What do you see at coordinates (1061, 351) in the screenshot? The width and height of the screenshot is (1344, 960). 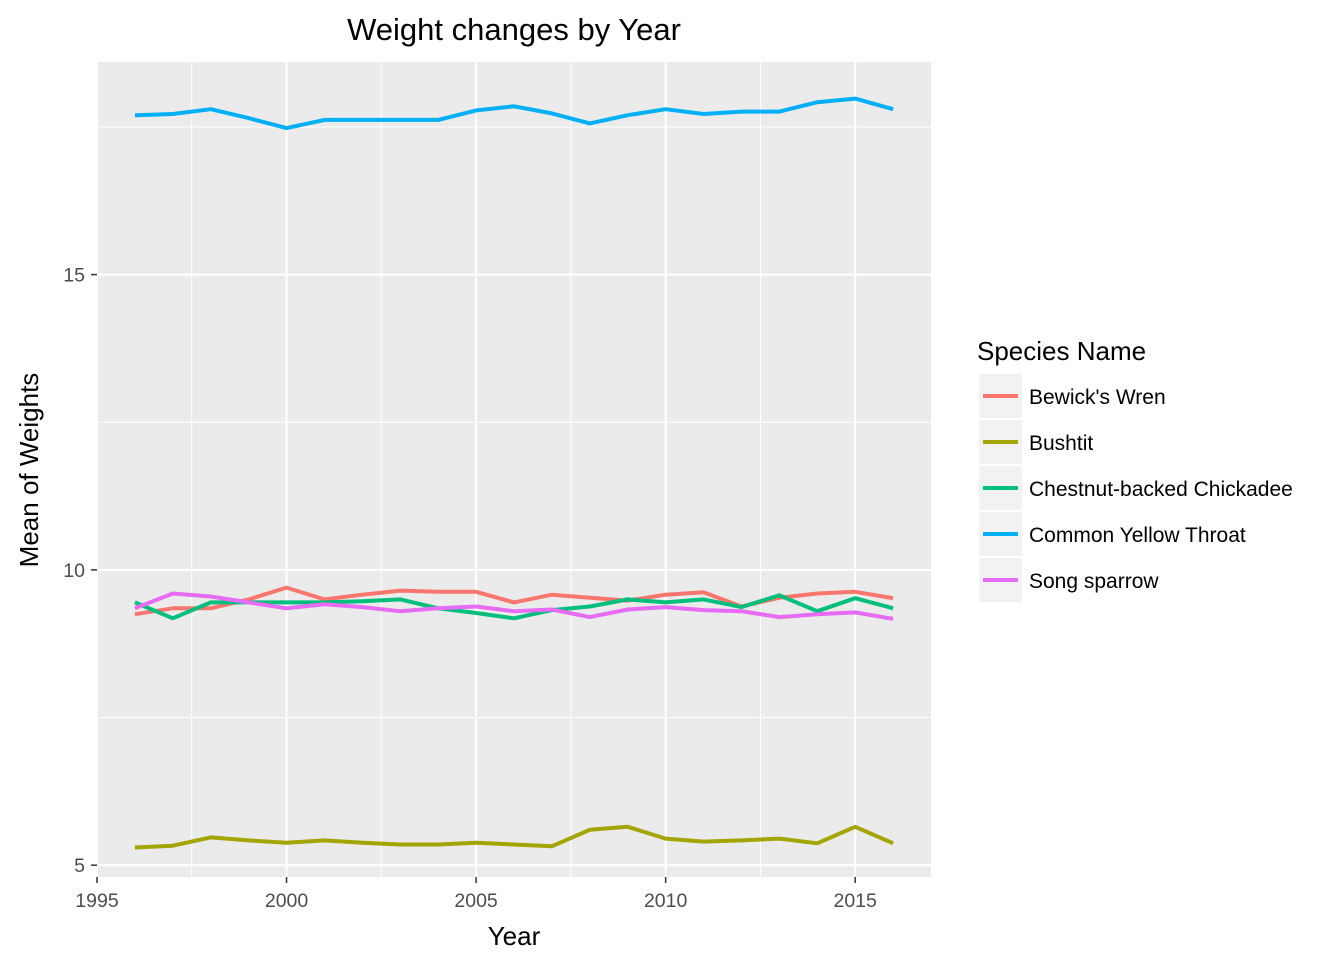 I see `legend-title: Species Name` at bounding box center [1061, 351].